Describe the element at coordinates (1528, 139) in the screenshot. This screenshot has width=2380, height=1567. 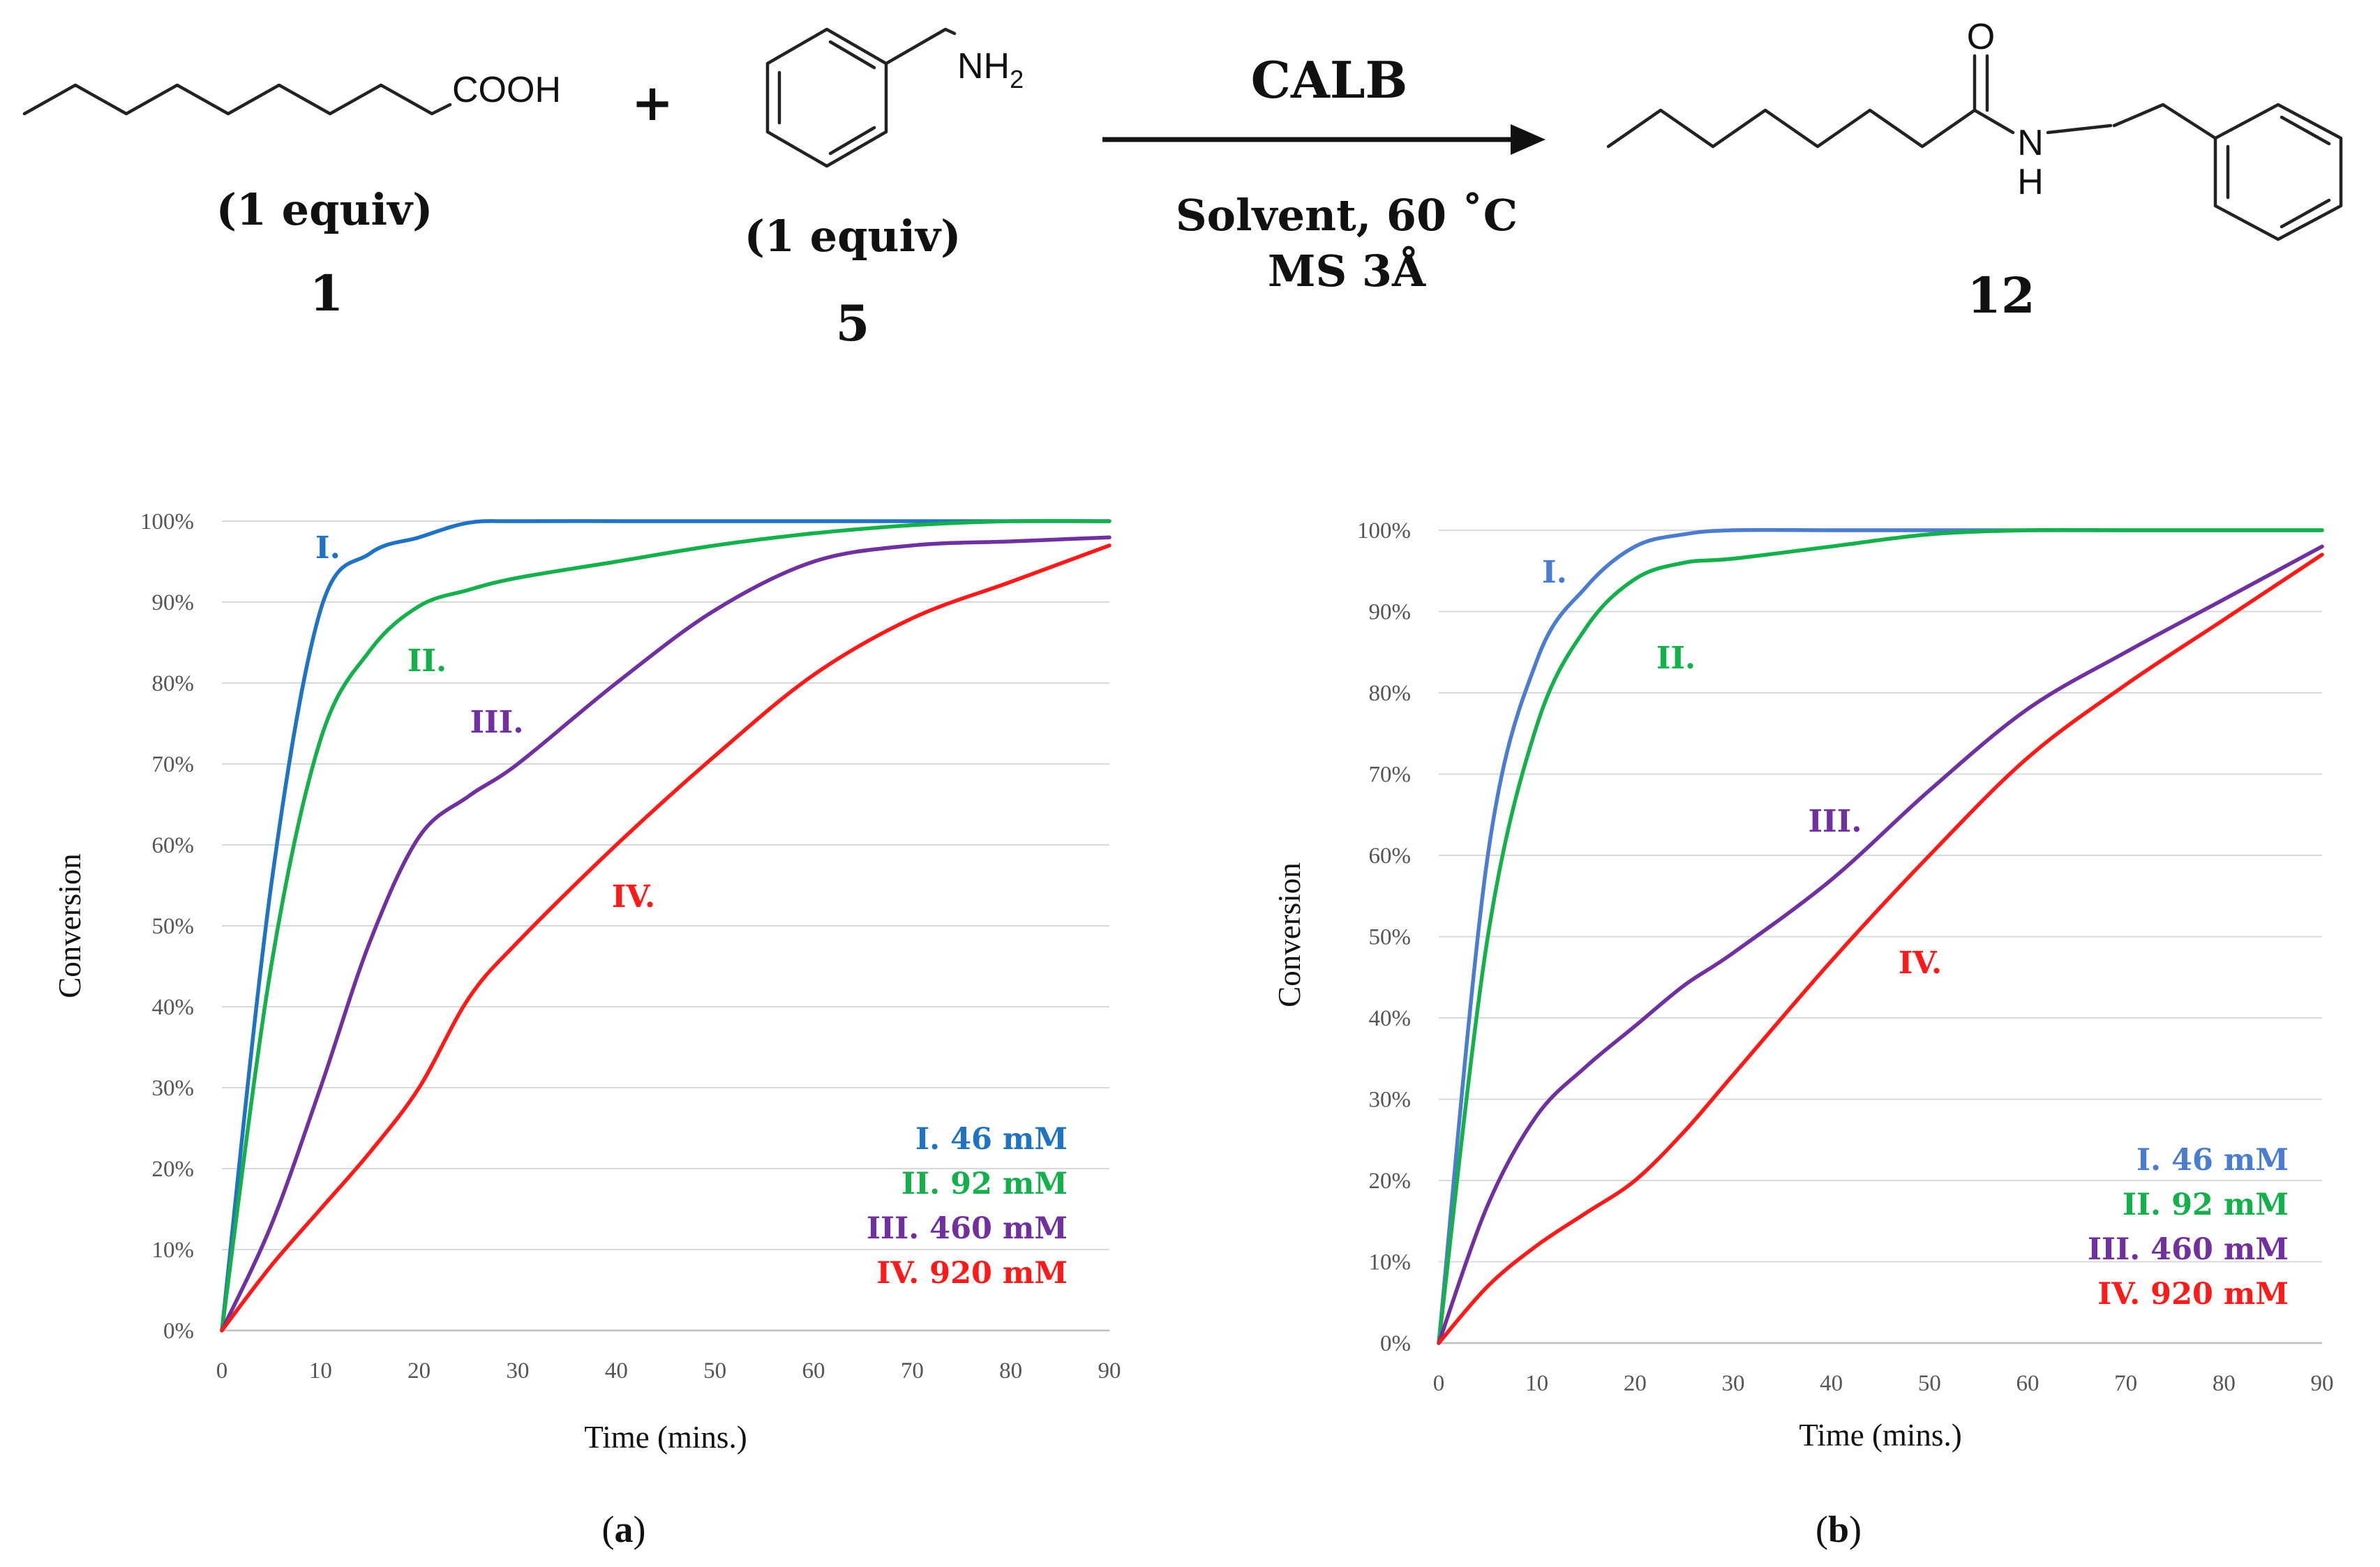
I see `reaction-arrowhead` at that location.